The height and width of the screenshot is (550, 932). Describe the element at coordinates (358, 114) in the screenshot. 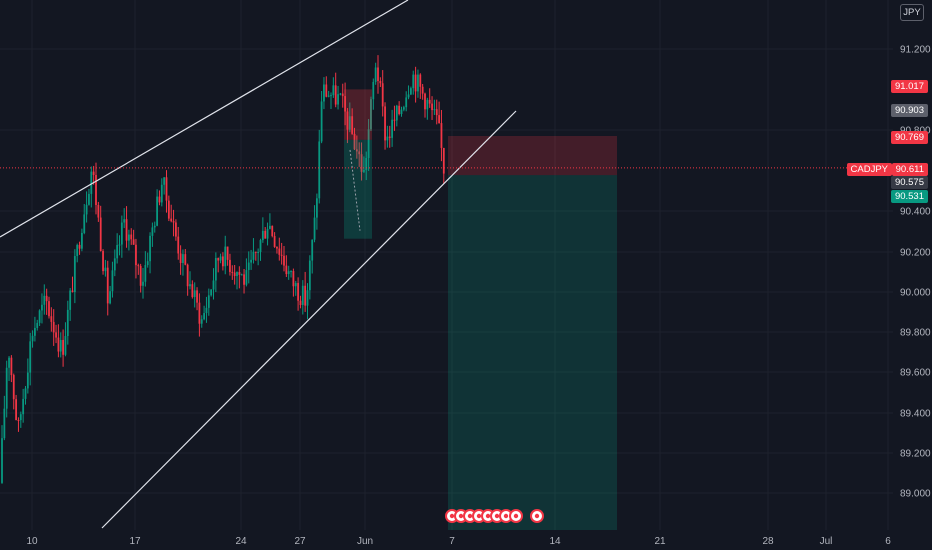

I see `small-stop-zone` at that location.